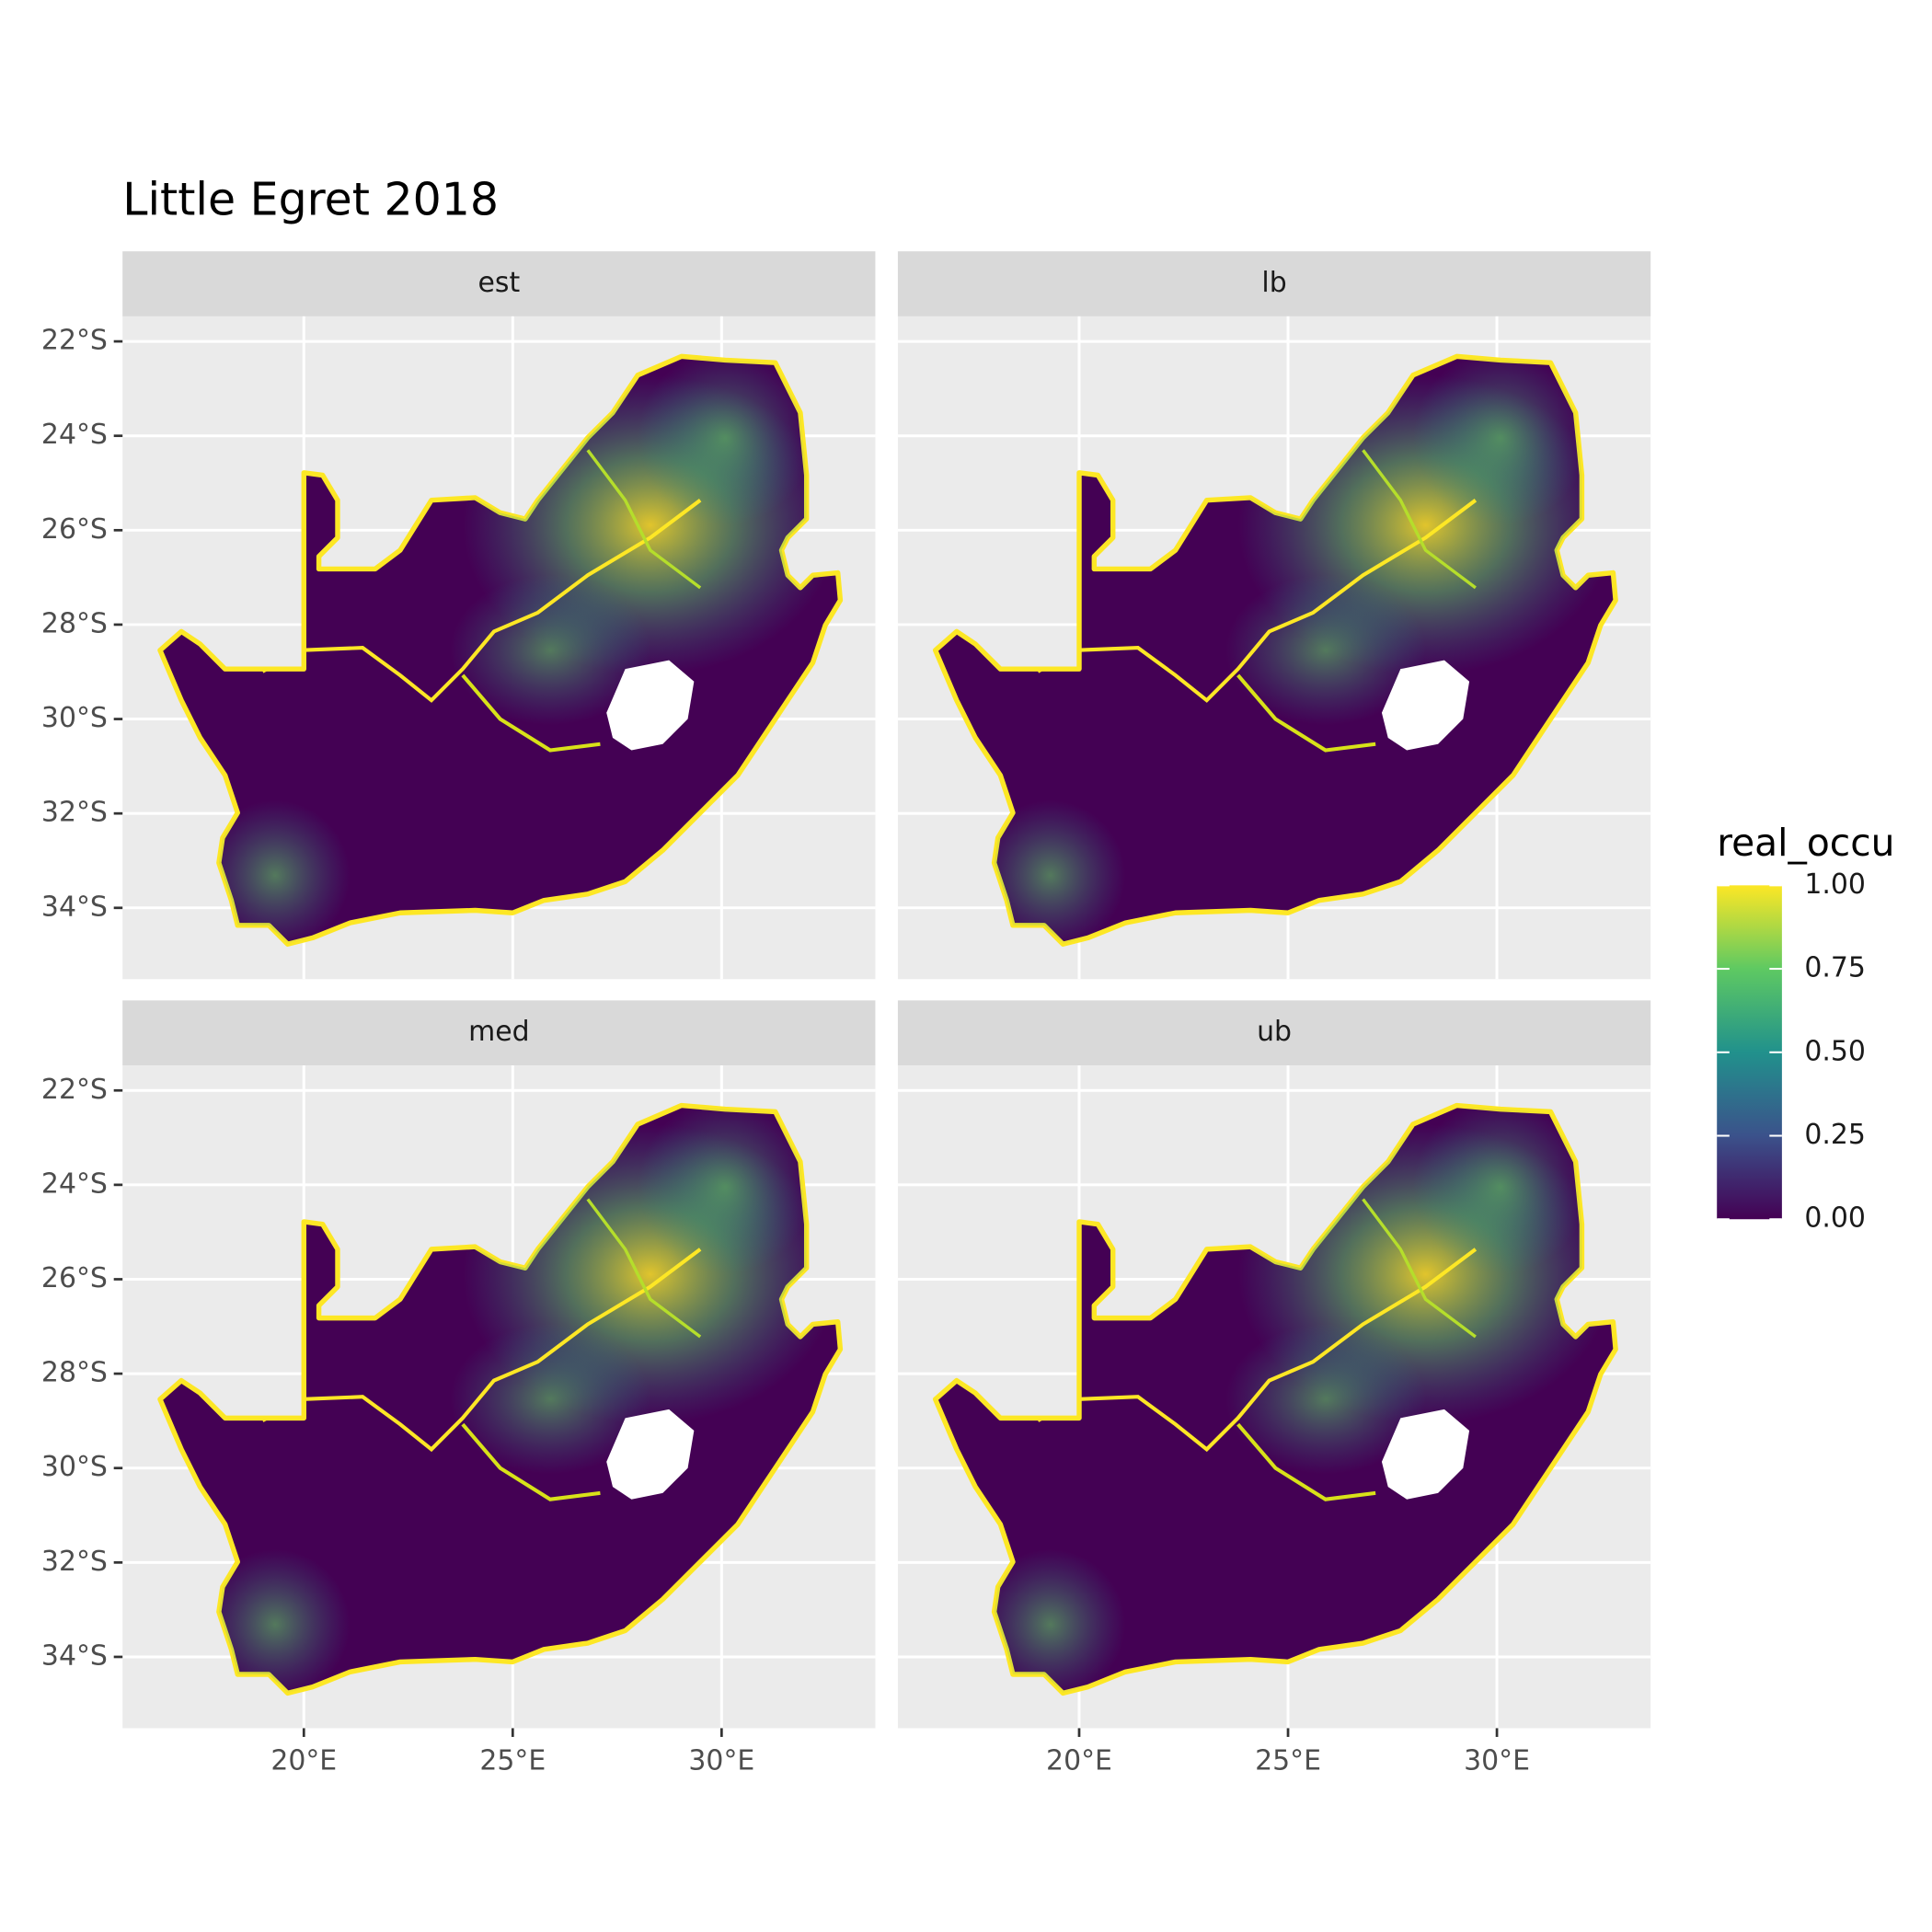 Image resolution: width=1932 pixels, height=1932 pixels. What do you see at coordinates (1835, 1218) in the screenshot?
I see `legend-tick-label: 0.00` at bounding box center [1835, 1218].